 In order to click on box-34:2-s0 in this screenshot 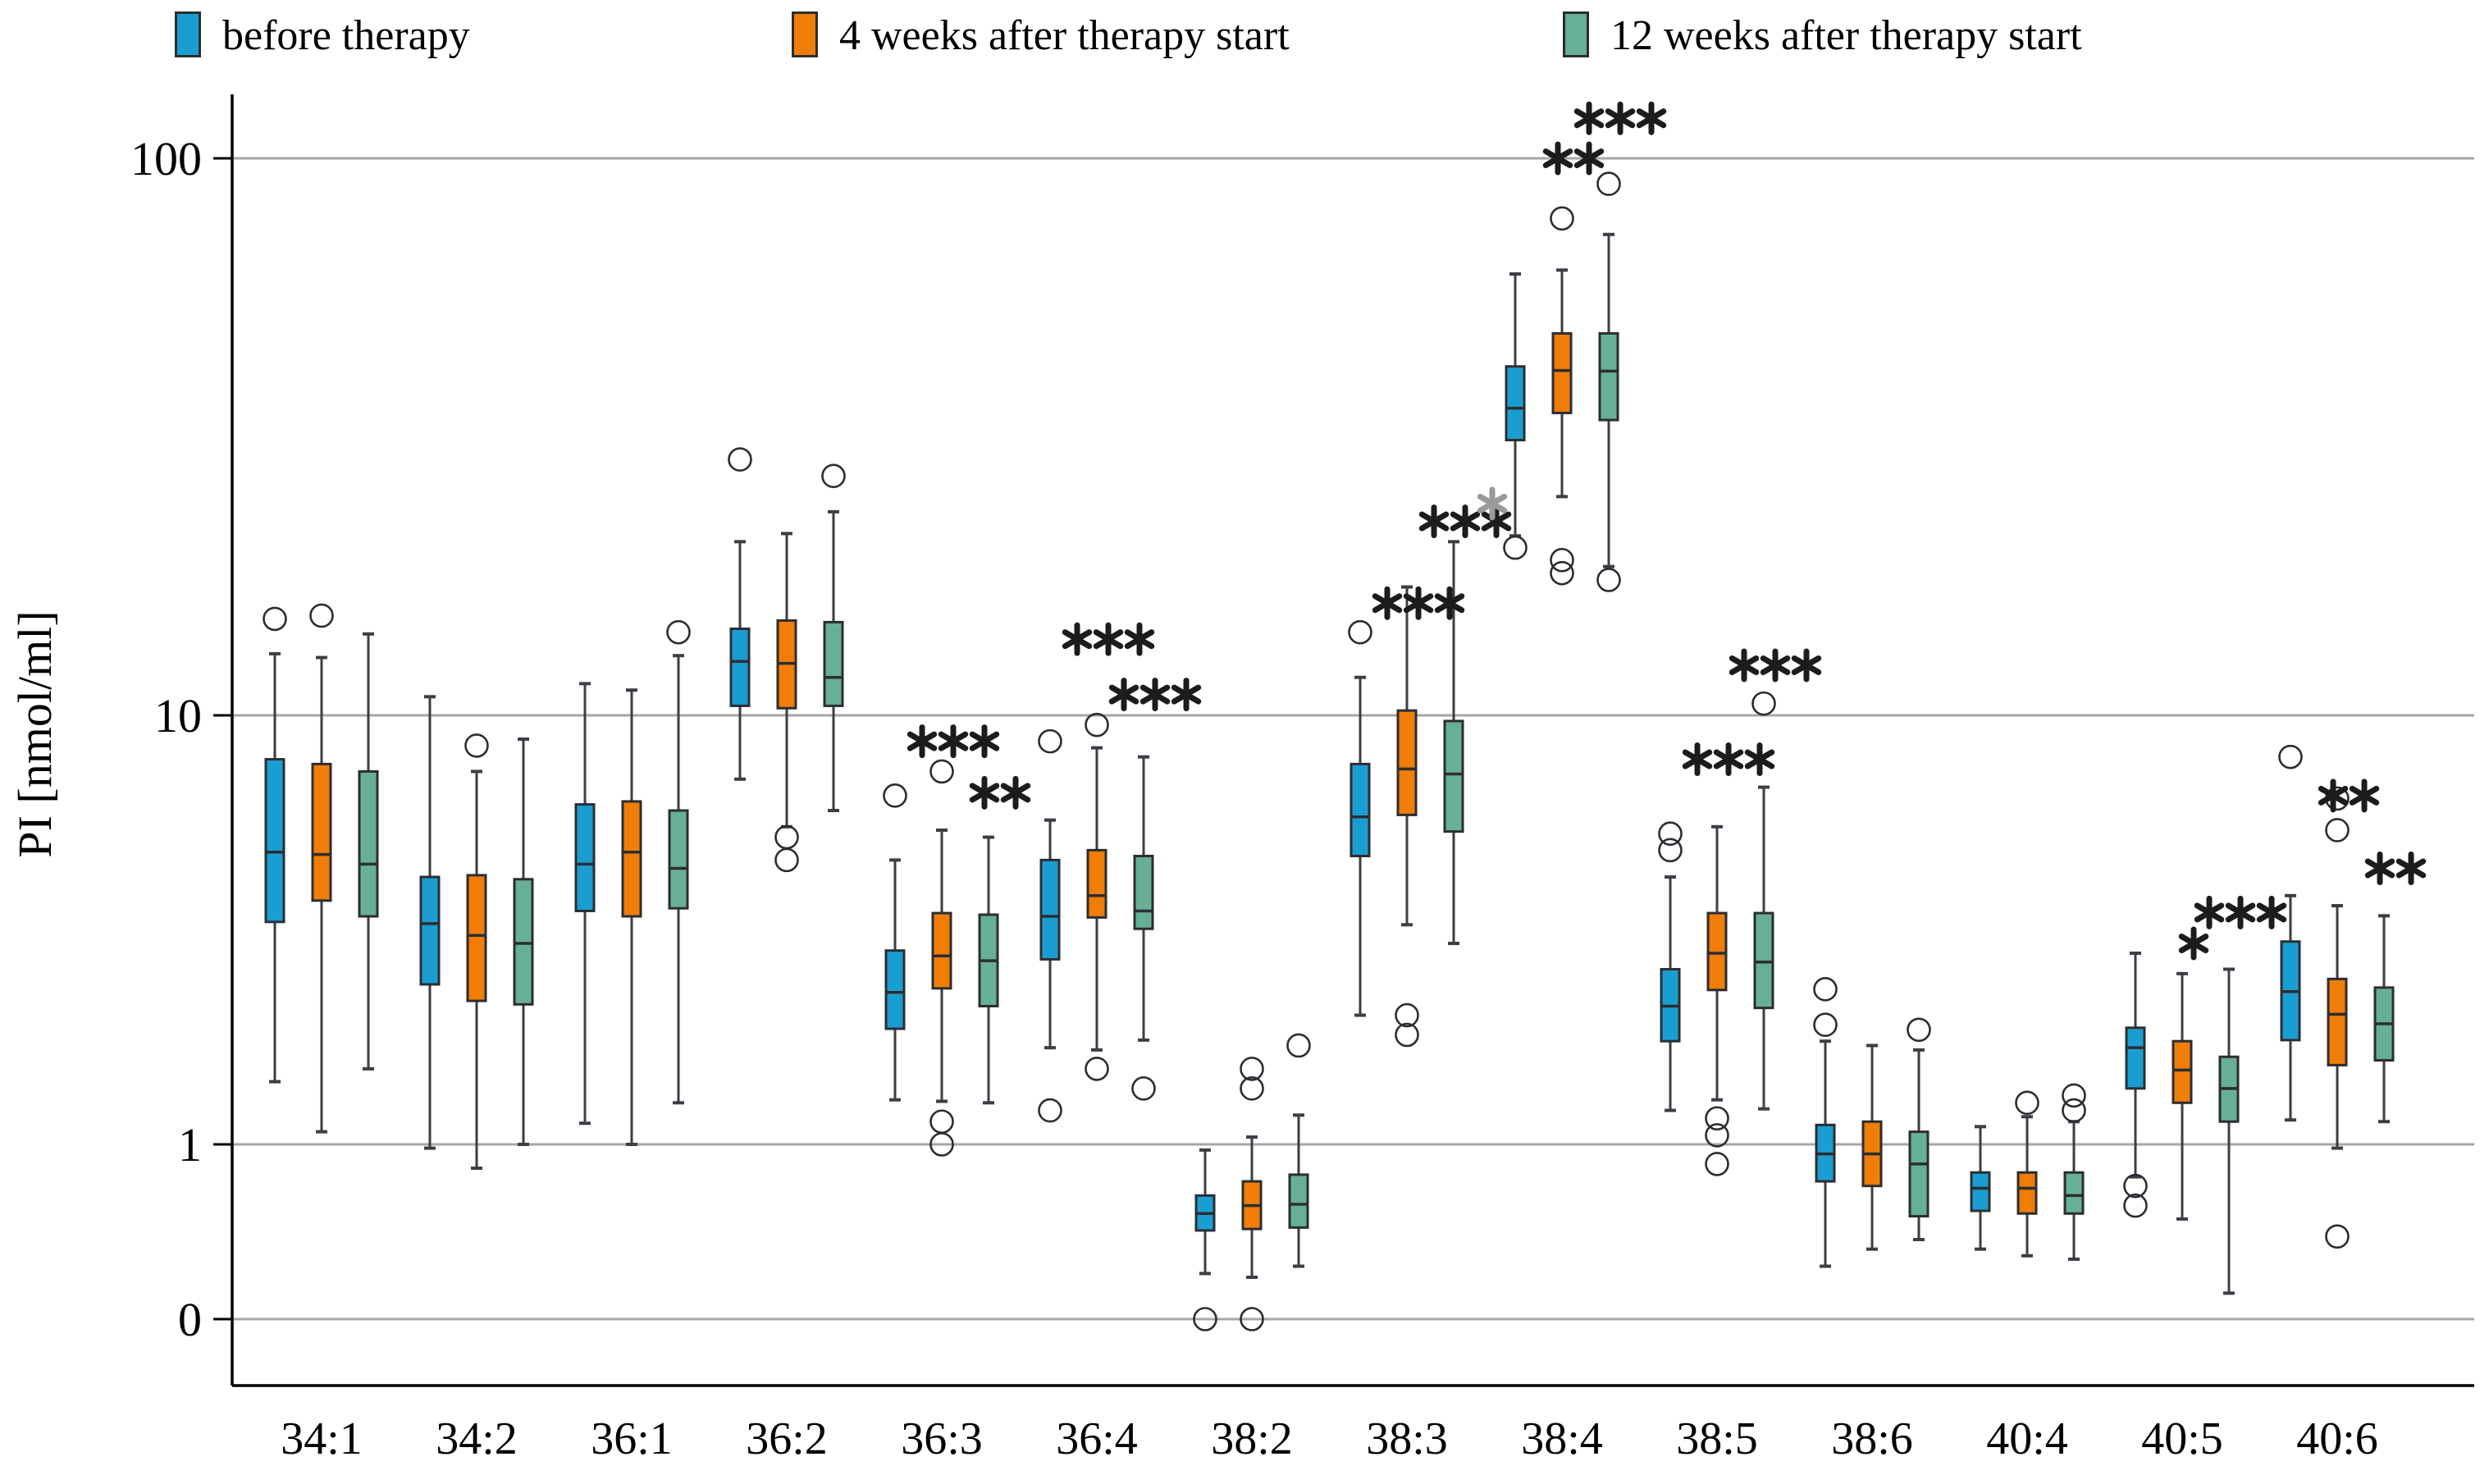, I will do `click(430, 922)`.